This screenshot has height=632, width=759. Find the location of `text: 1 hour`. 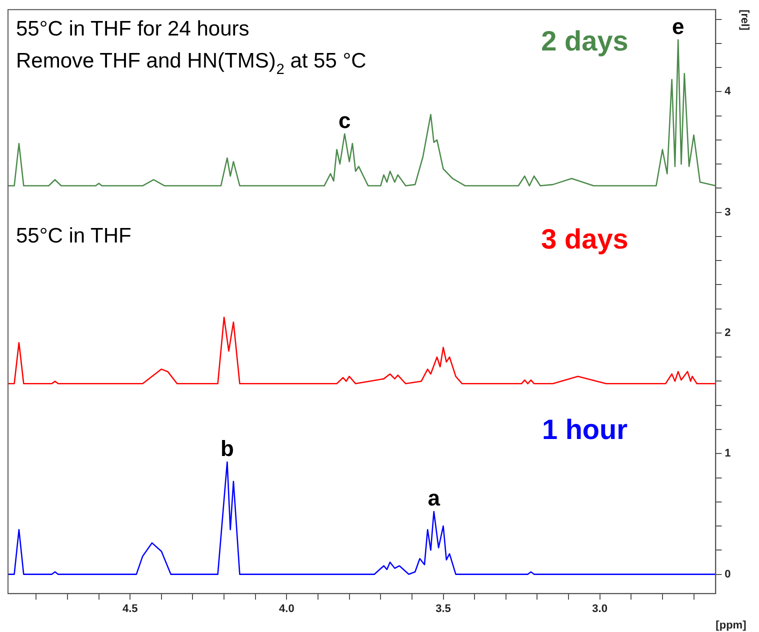

text: 1 hour is located at coordinates (585, 430).